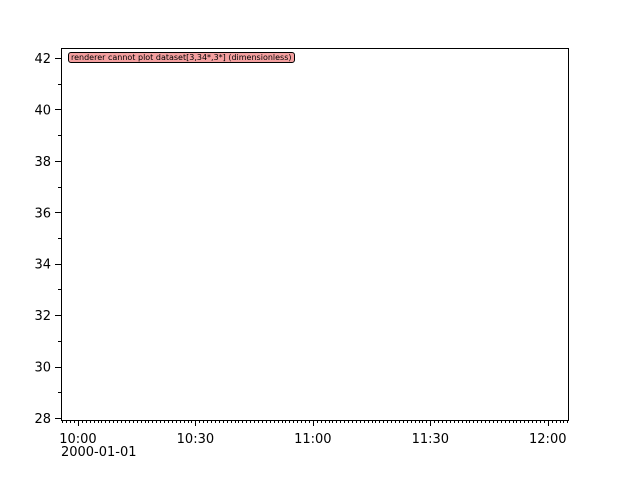 The height and width of the screenshot is (480, 640). I want to click on y-tick-label: 34, so click(42, 265).